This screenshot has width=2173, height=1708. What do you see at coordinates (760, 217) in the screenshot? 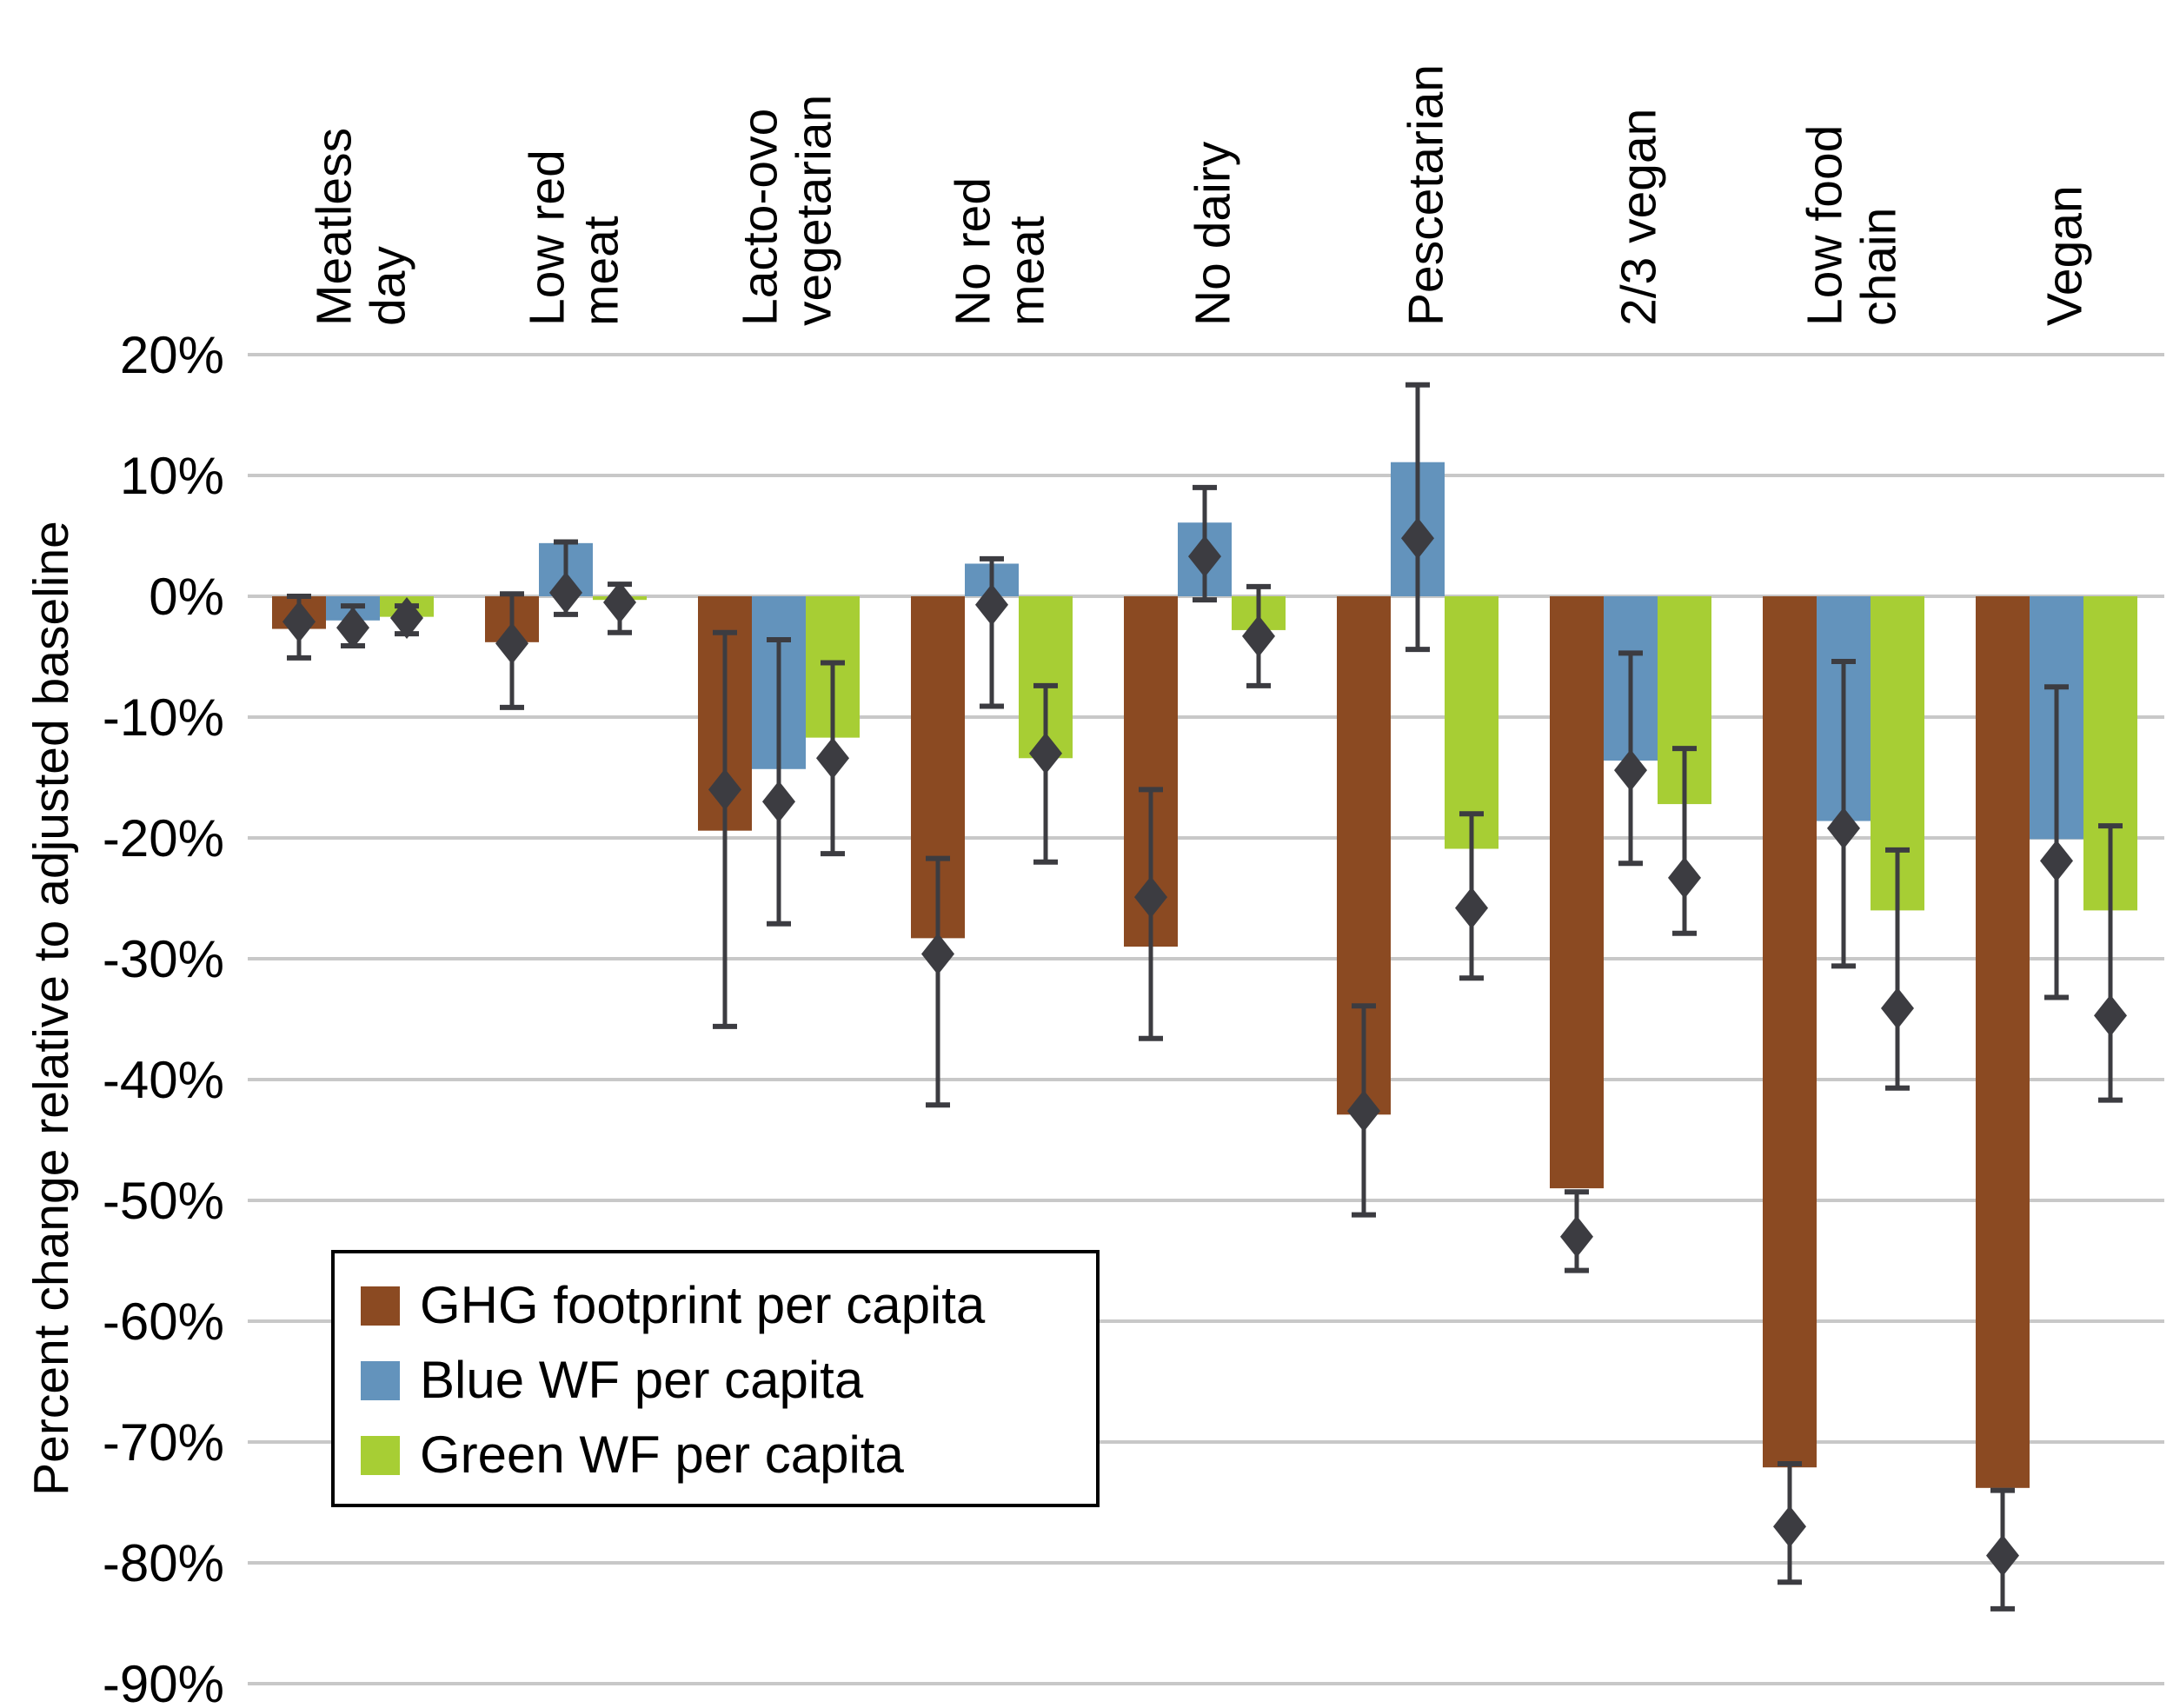
I see `category-label: Lacto-ovo` at bounding box center [760, 217].